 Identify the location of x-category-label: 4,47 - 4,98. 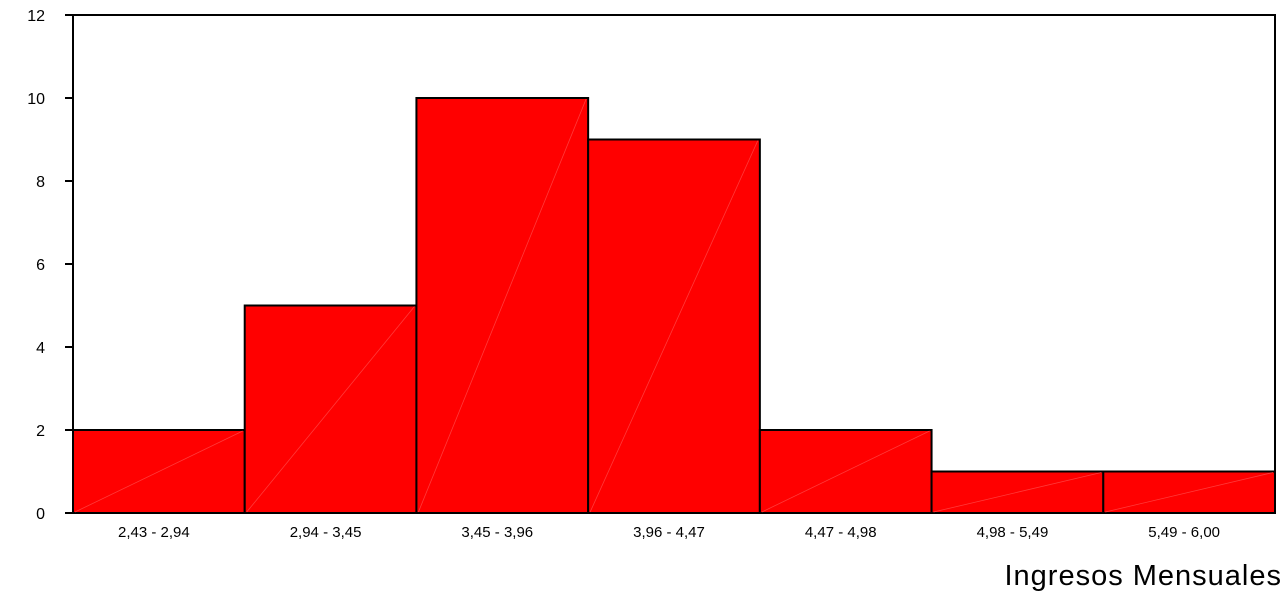
(841, 532).